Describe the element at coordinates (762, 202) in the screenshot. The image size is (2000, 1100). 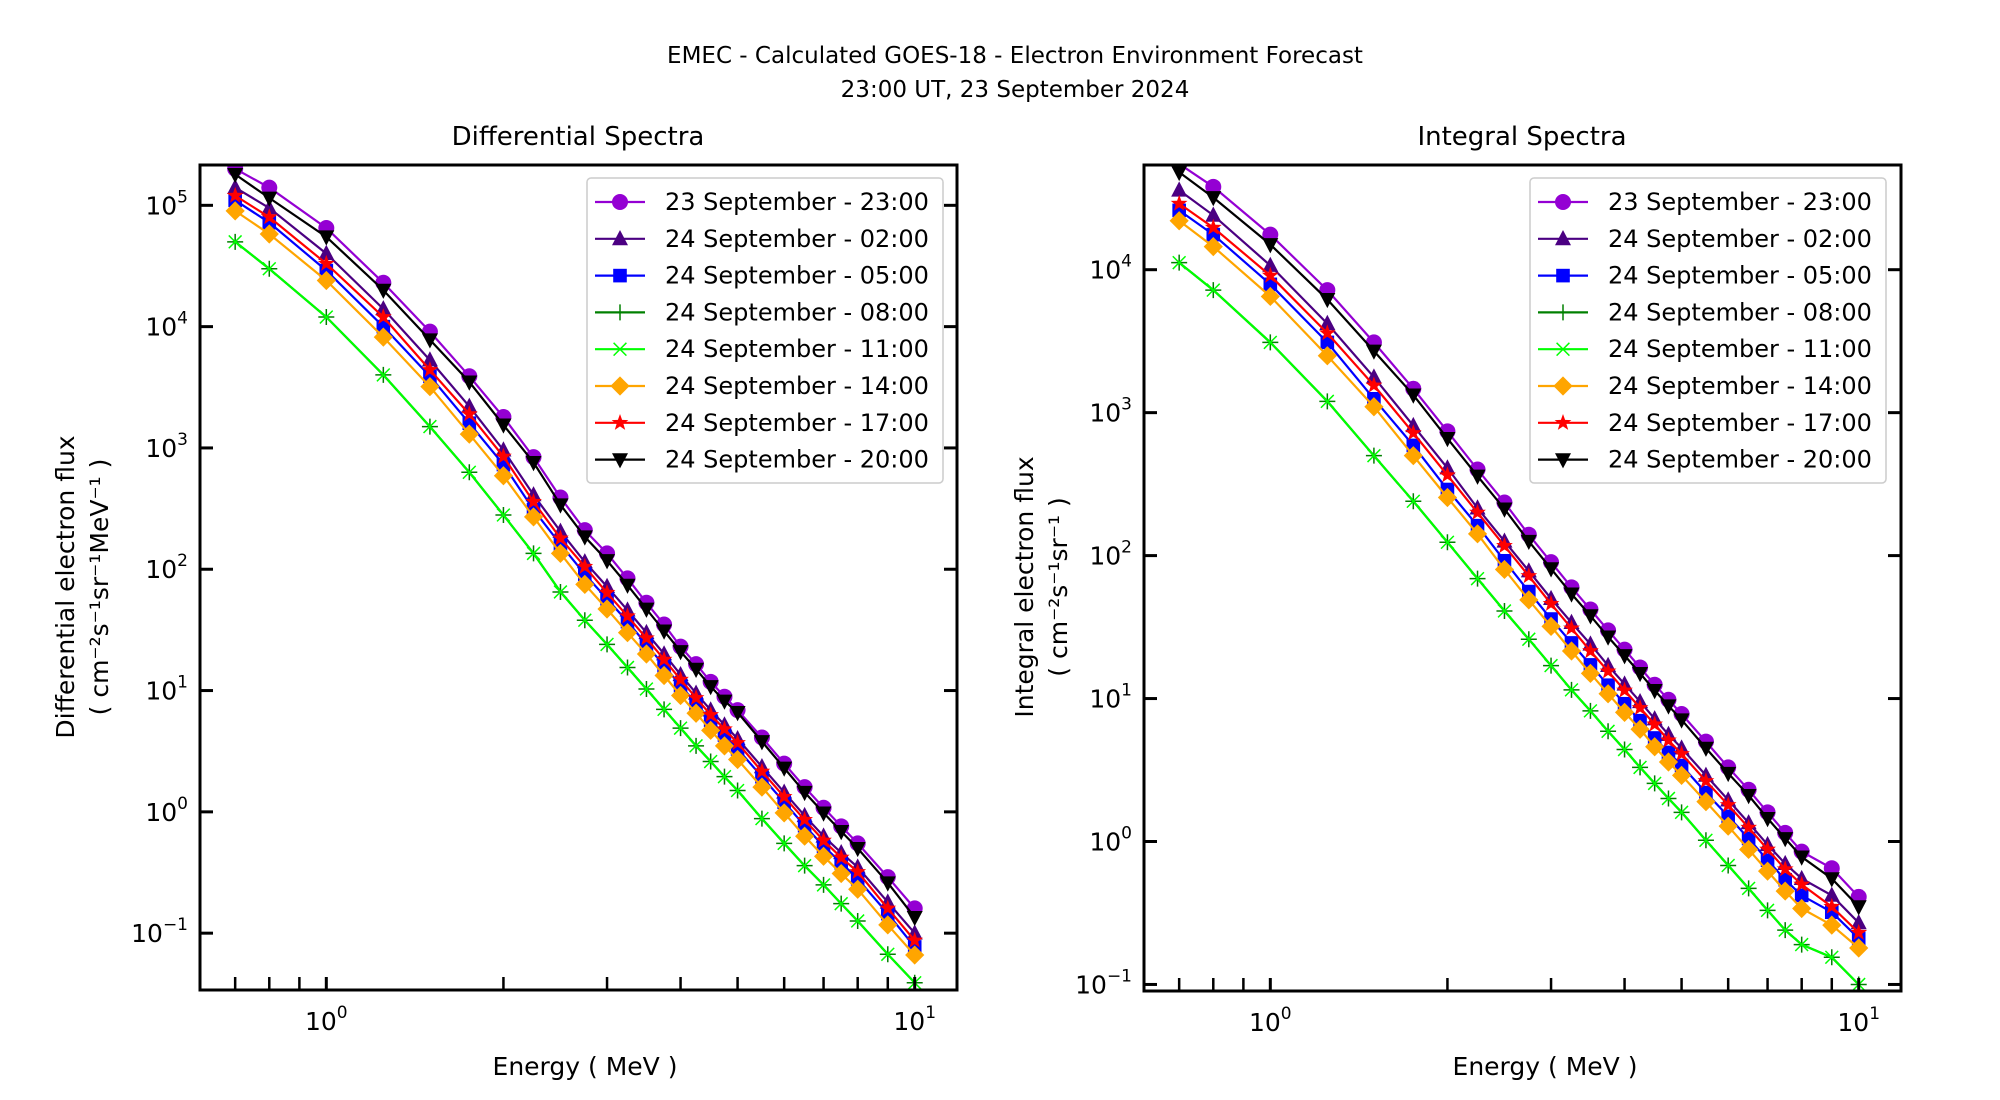
I see `legend-entry: 23 September - 23:00` at that location.